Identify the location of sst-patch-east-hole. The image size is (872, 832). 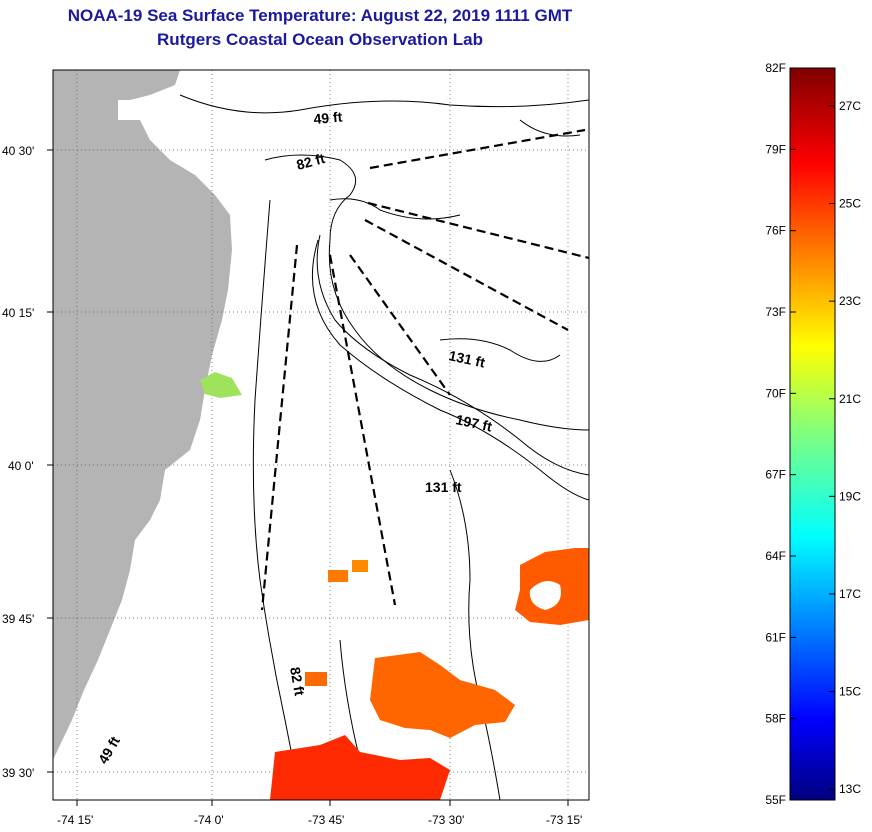
(545, 595).